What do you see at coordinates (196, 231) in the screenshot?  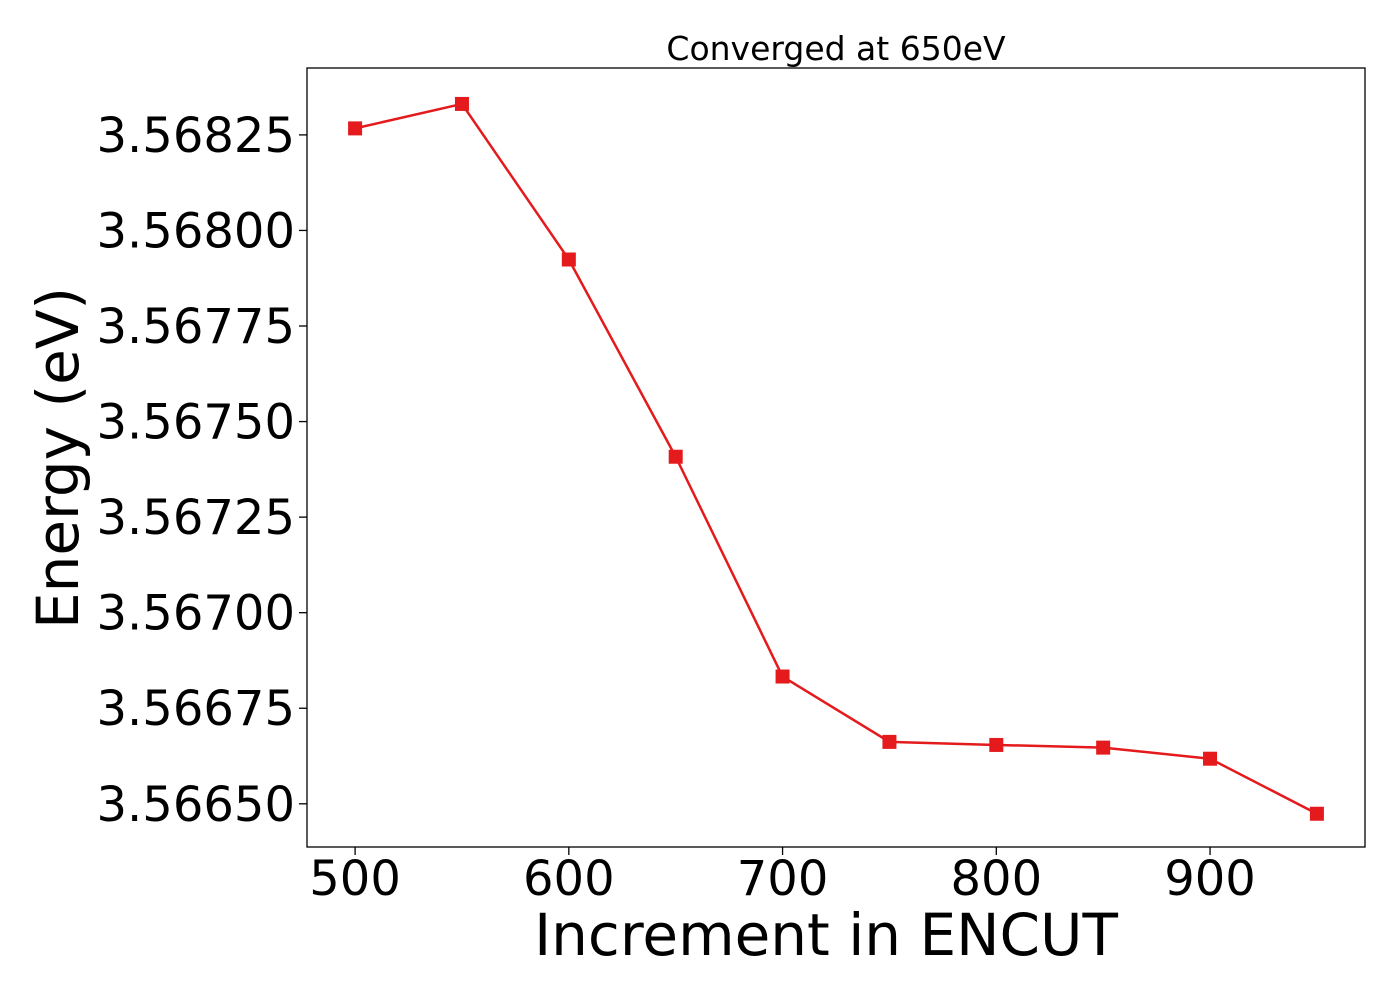 I see `y-tick-label: 3.56800` at bounding box center [196, 231].